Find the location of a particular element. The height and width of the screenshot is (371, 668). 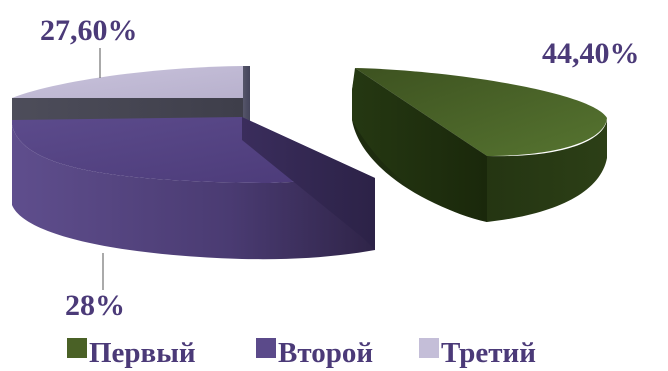

legend-label-perviy: Первый is located at coordinates (142, 353).